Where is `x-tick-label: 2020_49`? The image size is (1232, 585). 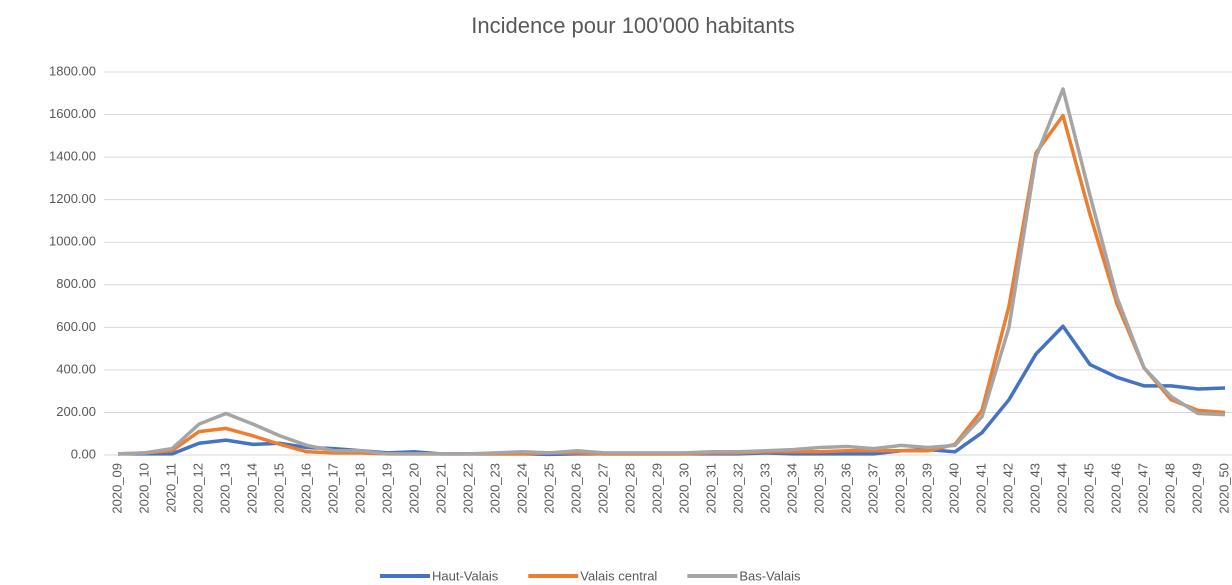
x-tick-label: 2020_49 is located at coordinates (1196, 488).